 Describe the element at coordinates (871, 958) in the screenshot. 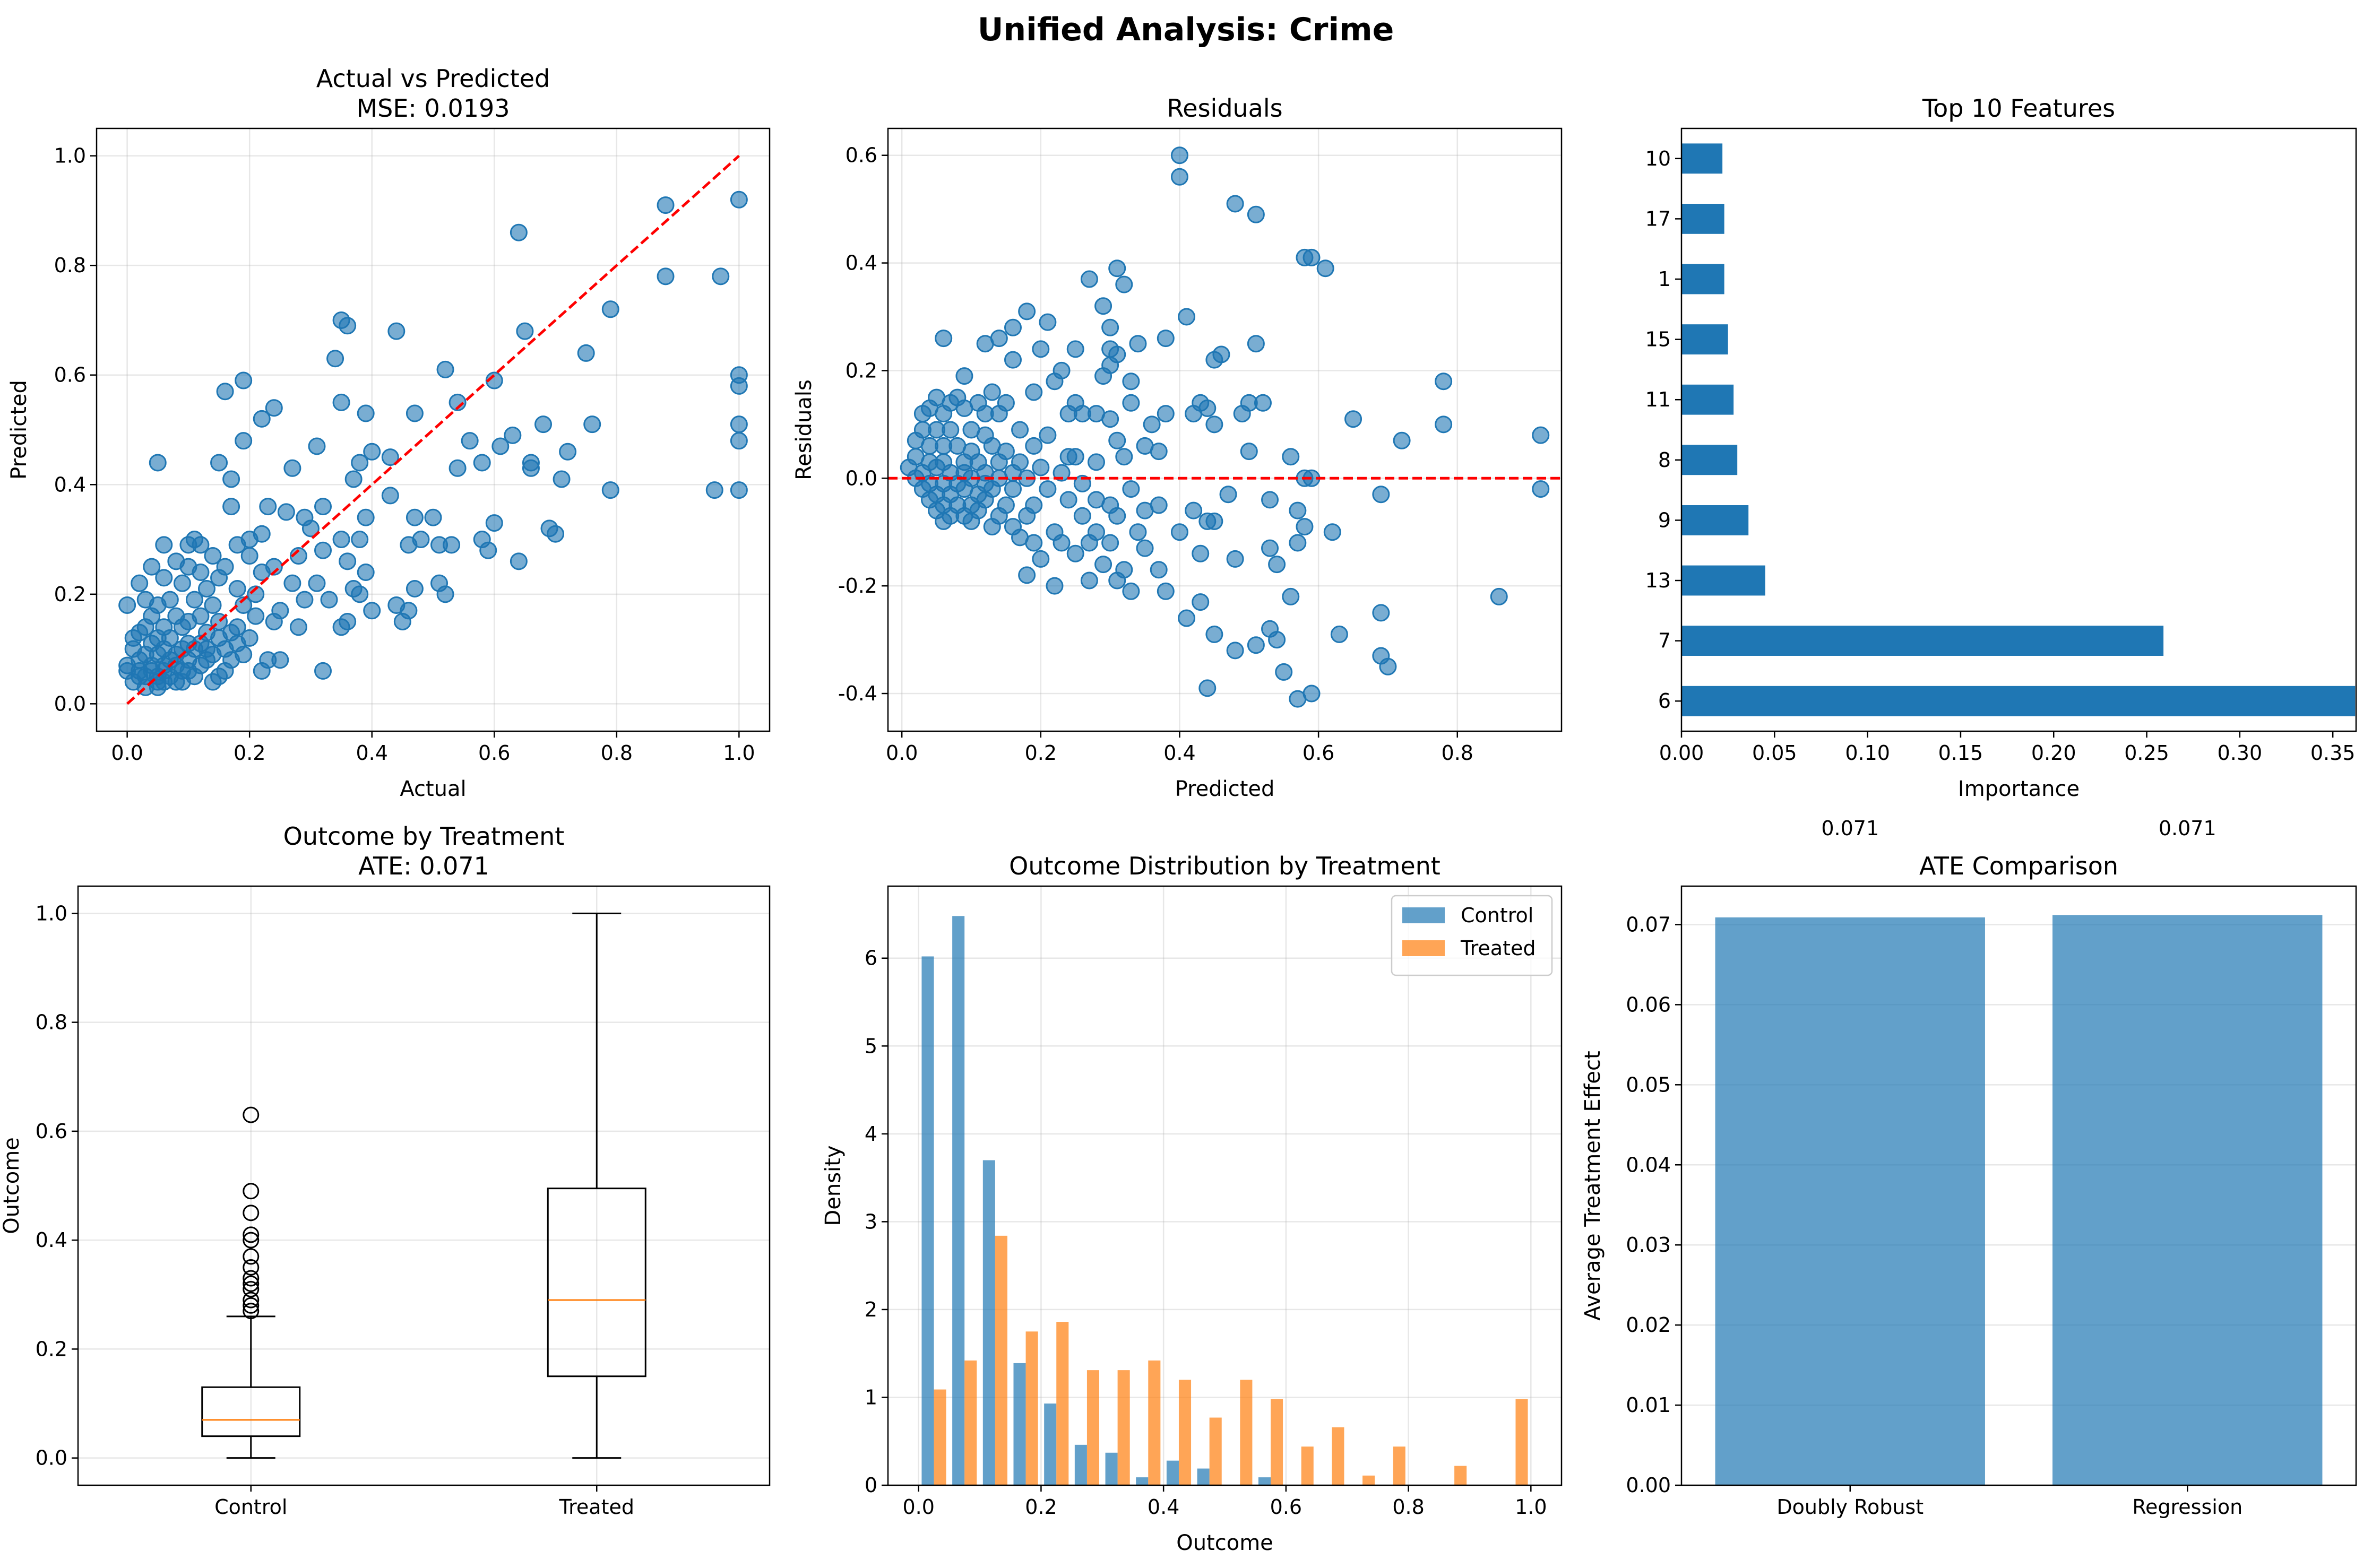

I see `y-tick-label: 6` at that location.